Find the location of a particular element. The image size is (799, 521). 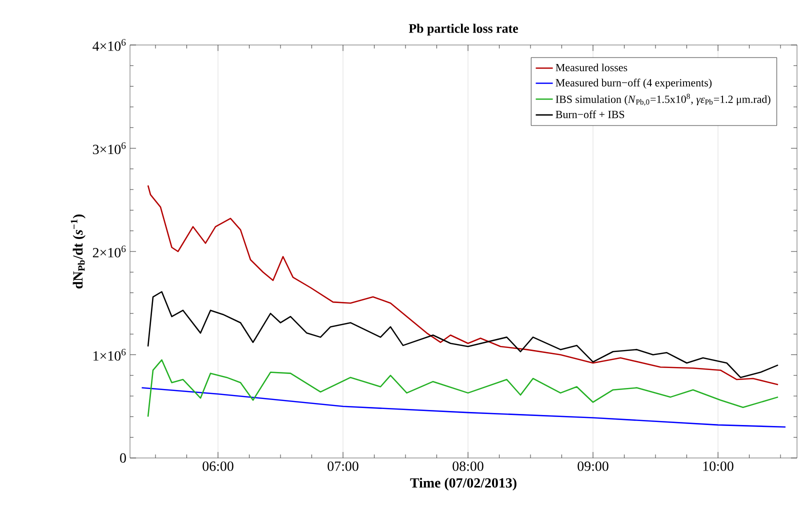

y-axis-title: dN$_{Pb}$/dt (s$^{−1}$) is located at coordinates (78, 251).